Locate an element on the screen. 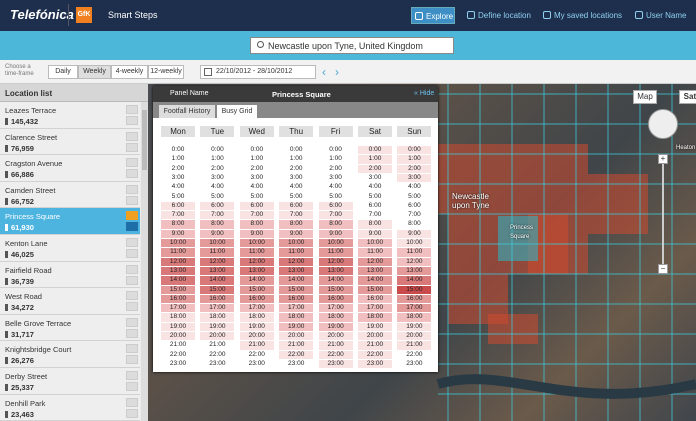 The height and width of the screenshot is (421, 696). hide-link: « Hide is located at coordinates (424, 93).